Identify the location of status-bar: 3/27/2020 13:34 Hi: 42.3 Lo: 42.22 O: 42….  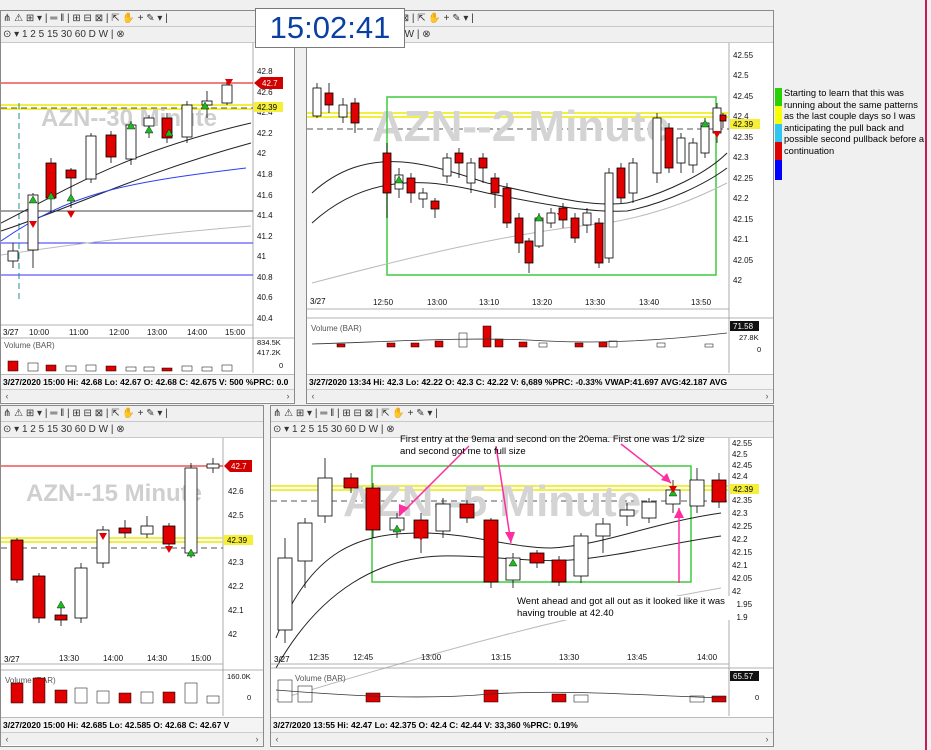
(540, 381).